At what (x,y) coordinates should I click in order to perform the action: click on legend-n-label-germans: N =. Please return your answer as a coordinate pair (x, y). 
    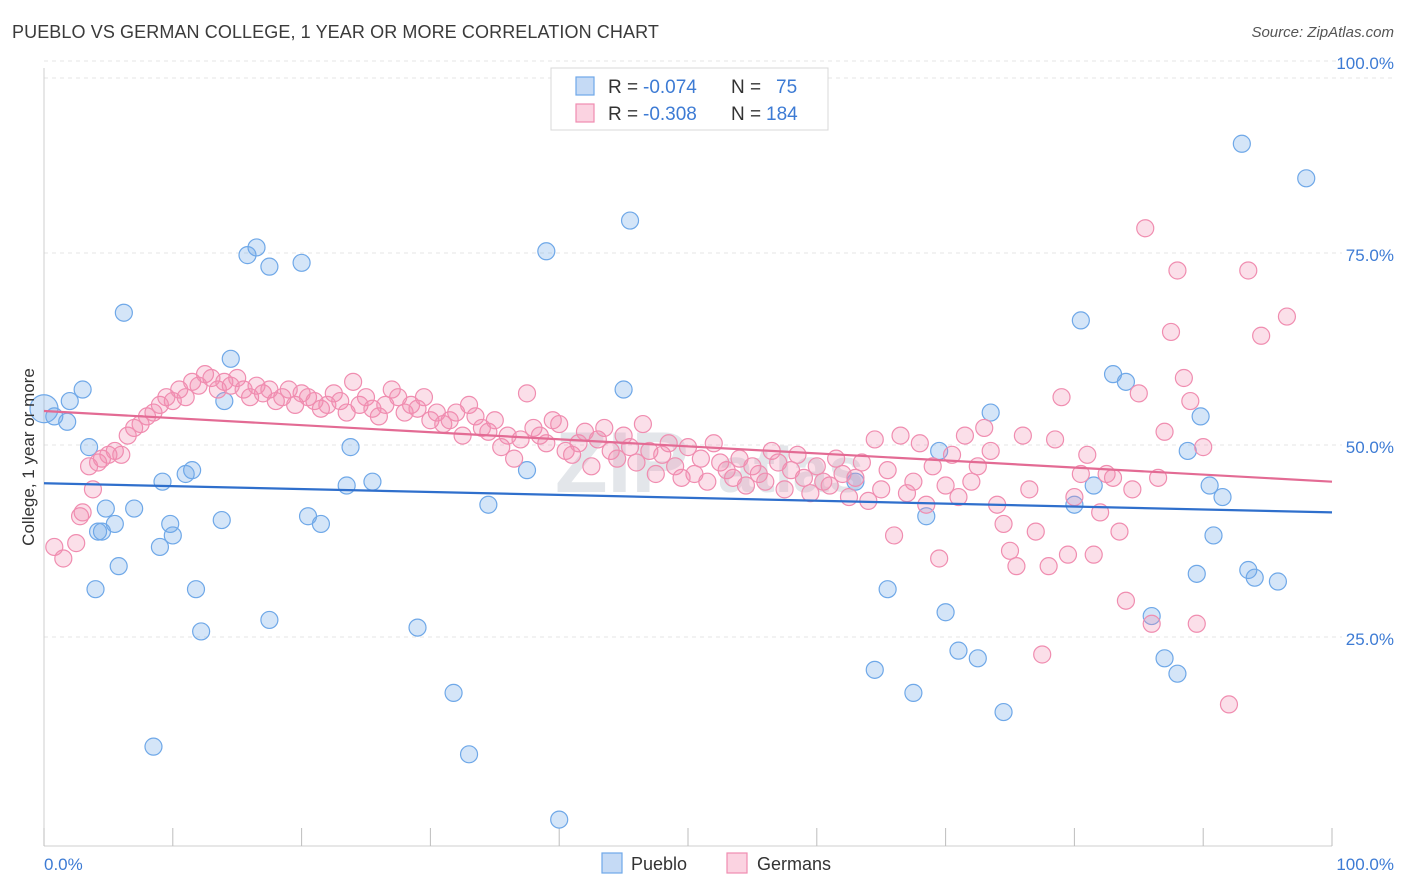
    Looking at the image, I should click on (746, 114).